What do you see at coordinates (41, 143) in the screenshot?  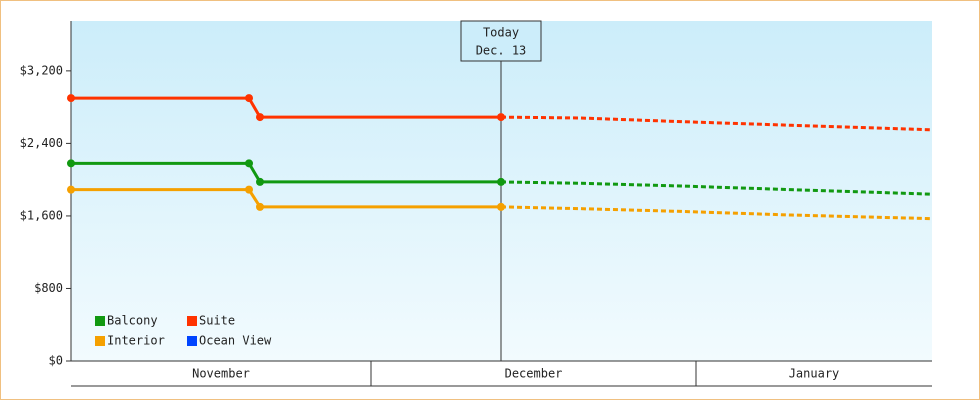 I see `y-tick-label: $2,400` at bounding box center [41, 143].